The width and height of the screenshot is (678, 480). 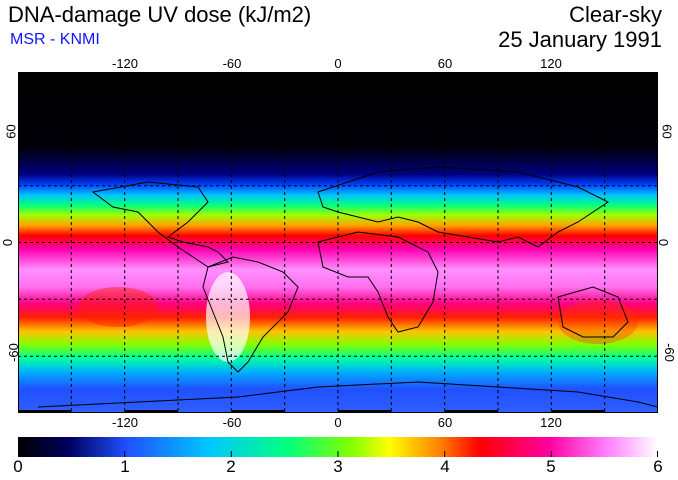 I want to click on colorbar-tick-label: 6, so click(x=658, y=466).